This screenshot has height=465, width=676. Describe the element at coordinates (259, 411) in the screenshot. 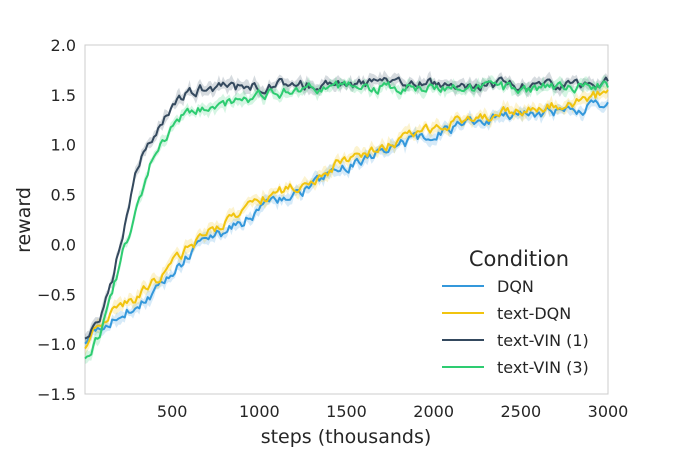

I see `x-tick-label: 1000` at that location.